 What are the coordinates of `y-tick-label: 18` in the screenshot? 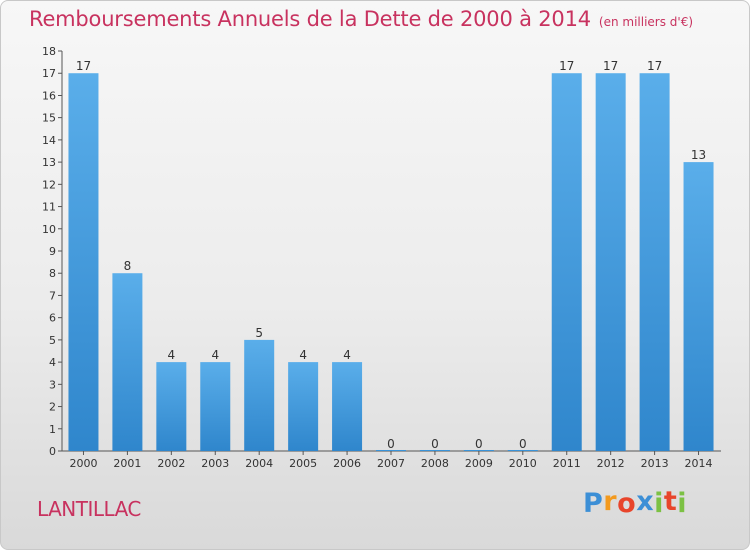 It's located at (49, 51).